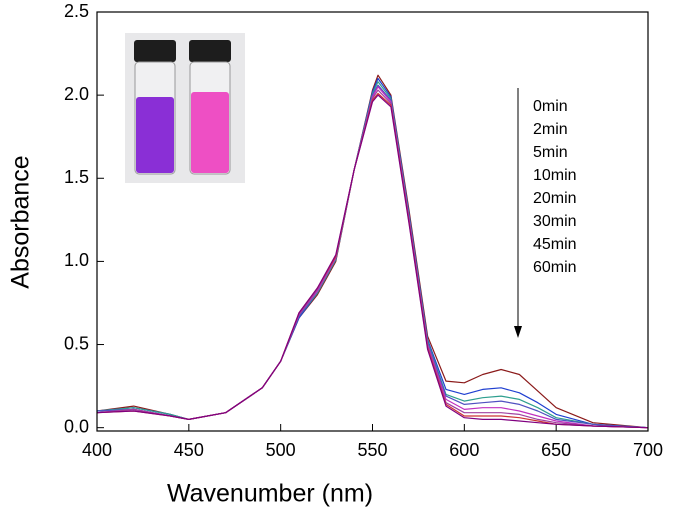 This screenshot has height=519, width=675. Describe the element at coordinates (76, 177) in the screenshot. I see `y-tick-label: 1.5` at that location.